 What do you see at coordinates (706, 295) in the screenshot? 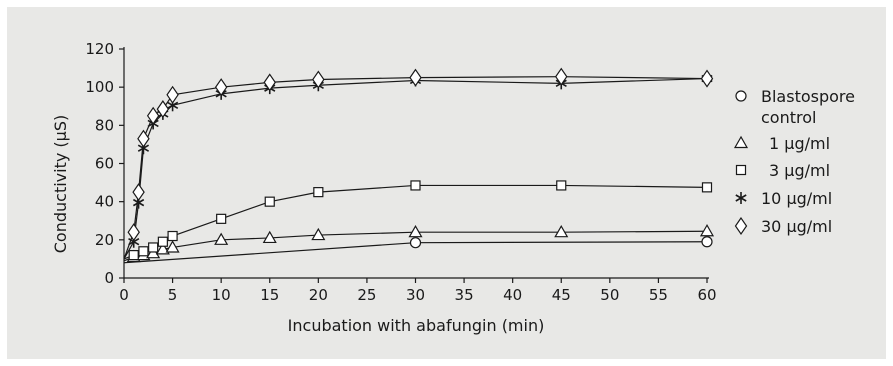
I see `x-tick-label: 60` at bounding box center [706, 295].